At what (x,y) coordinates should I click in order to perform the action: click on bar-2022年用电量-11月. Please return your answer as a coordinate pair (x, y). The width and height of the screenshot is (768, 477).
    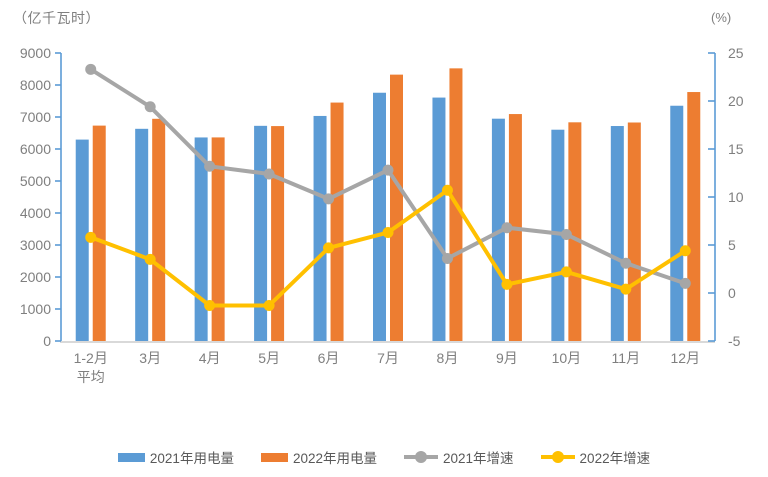
    Looking at the image, I should click on (634, 231).